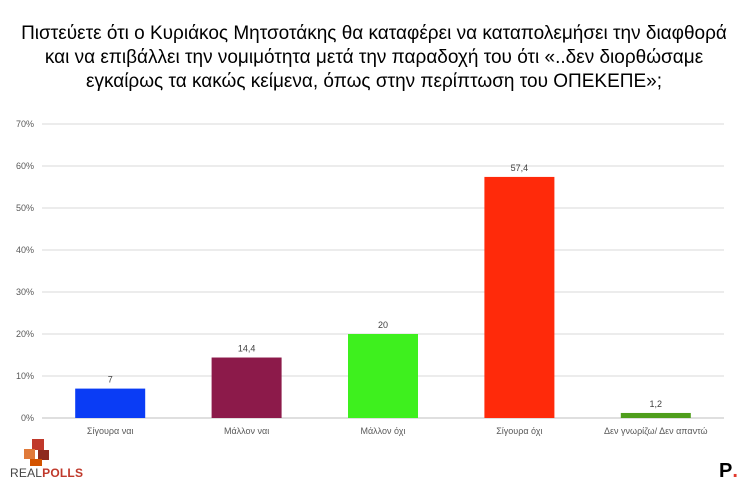  I want to click on x-tick-label: Σίγουρα ναι, so click(110, 431).